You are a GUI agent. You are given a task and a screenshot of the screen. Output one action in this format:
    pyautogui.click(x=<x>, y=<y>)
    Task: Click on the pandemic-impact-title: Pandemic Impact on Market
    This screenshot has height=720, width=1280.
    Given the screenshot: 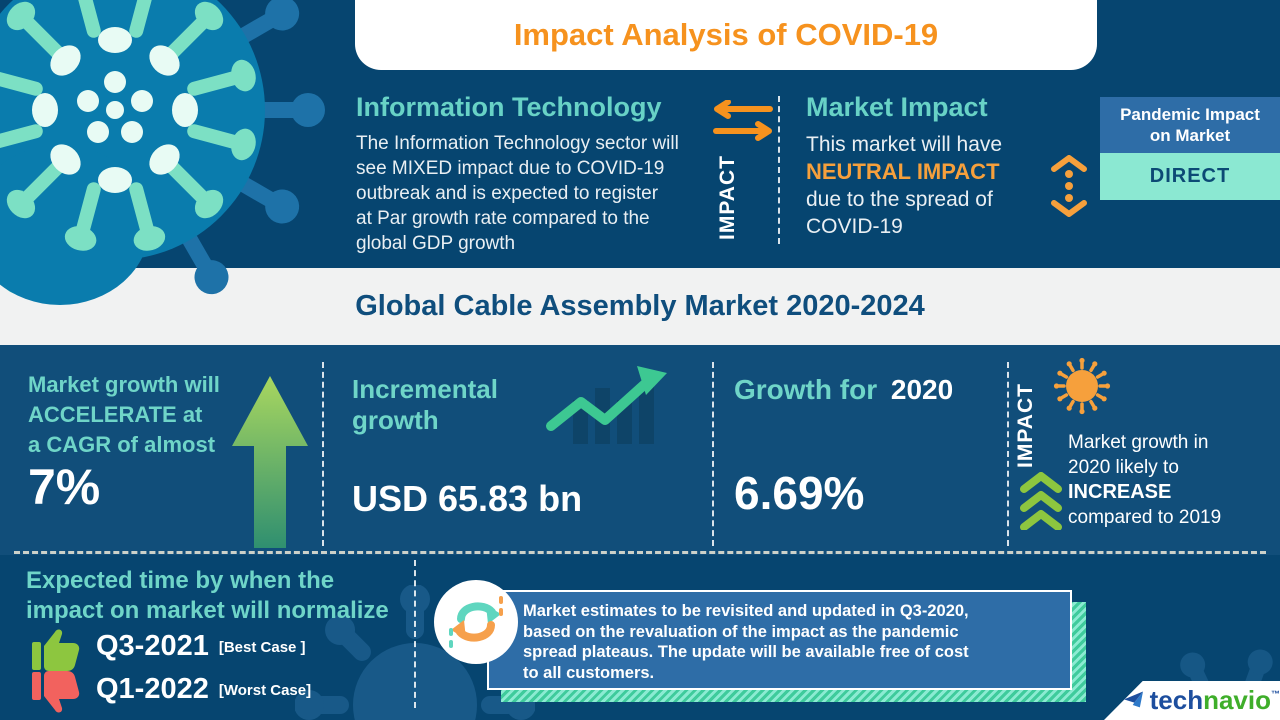 What is the action you would take?
    pyautogui.click(x=1190, y=125)
    